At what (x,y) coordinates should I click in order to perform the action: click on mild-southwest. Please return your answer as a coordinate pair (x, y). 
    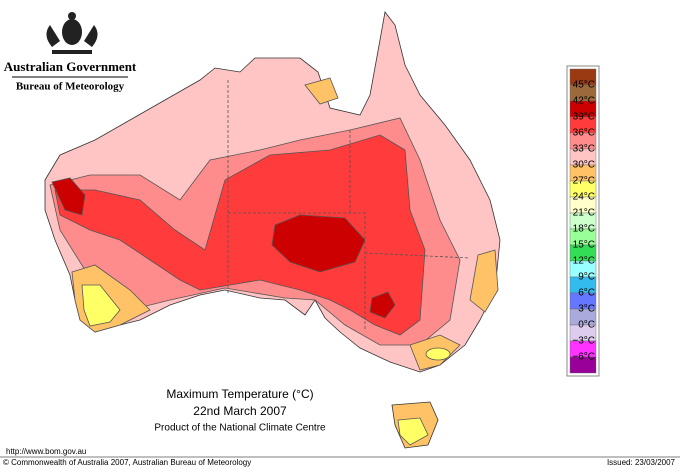
    Looking at the image, I should click on (101, 305).